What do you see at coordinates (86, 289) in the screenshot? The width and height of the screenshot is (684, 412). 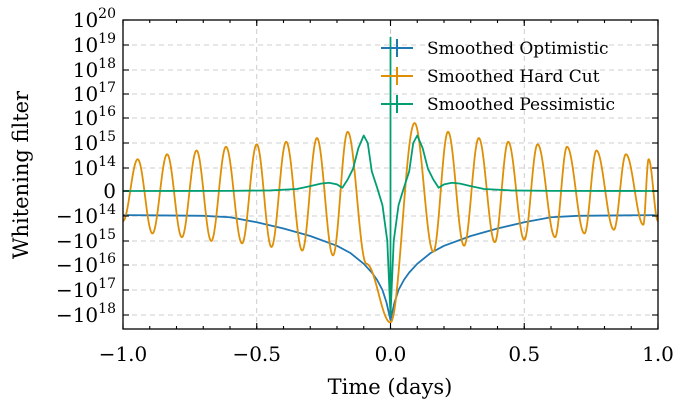 I see `y-tick-label: −1017` at bounding box center [86, 289].